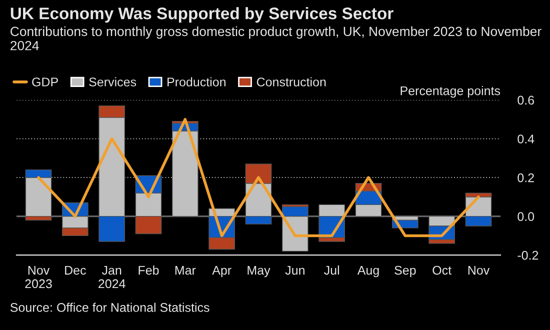 This screenshot has height=330, width=550. Describe the element at coordinates (259, 272) in the screenshot. I see `x-tick-label: May` at that location.